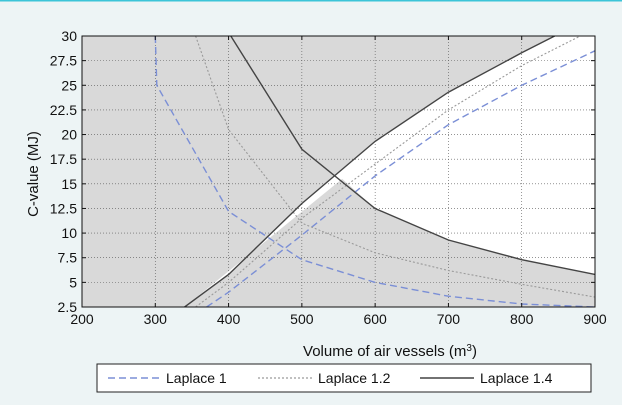 Image resolution: width=622 pixels, height=405 pixels. I want to click on y-tick-label: 27.5, so click(63, 61).